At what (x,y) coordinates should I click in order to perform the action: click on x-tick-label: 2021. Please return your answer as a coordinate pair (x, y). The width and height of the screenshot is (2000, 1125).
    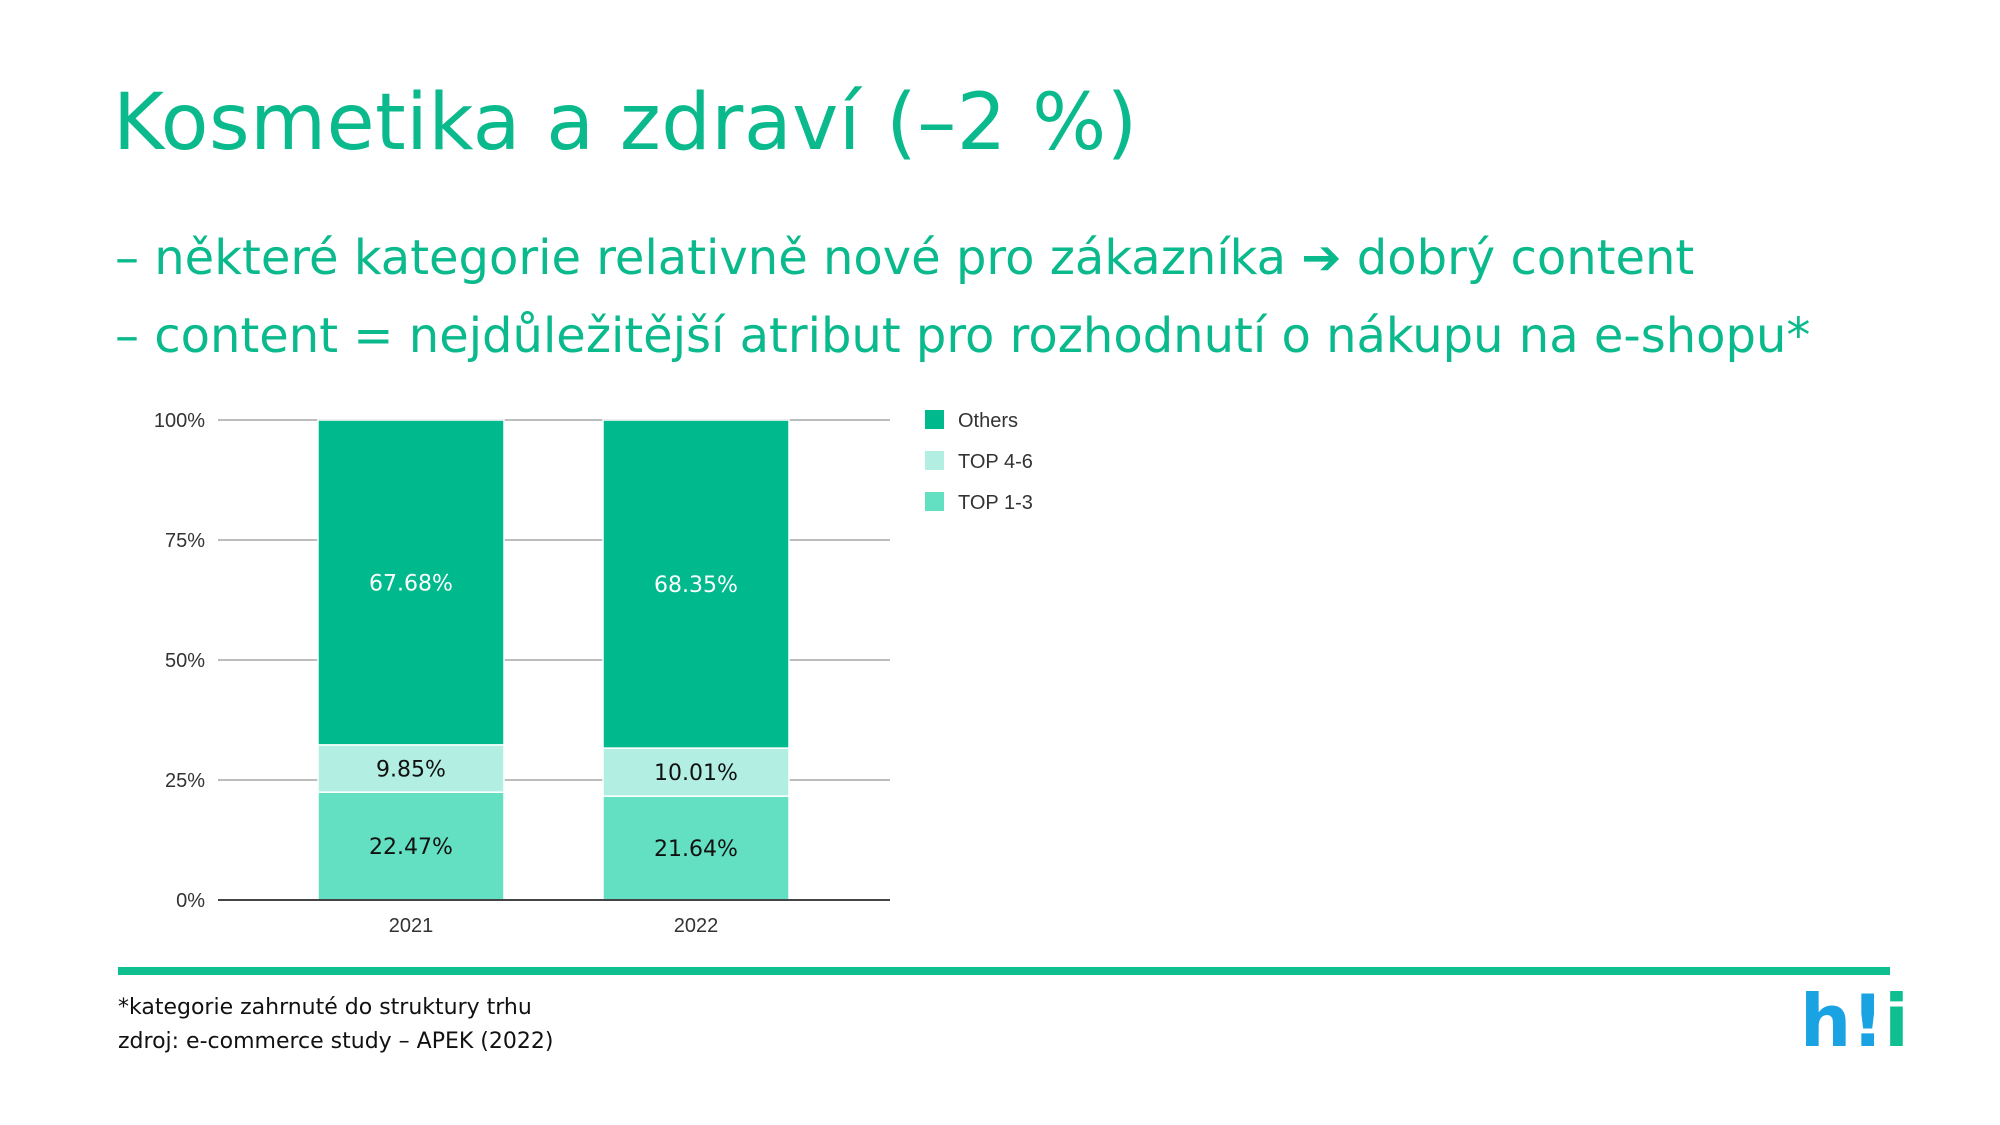
    Looking at the image, I should click on (411, 926).